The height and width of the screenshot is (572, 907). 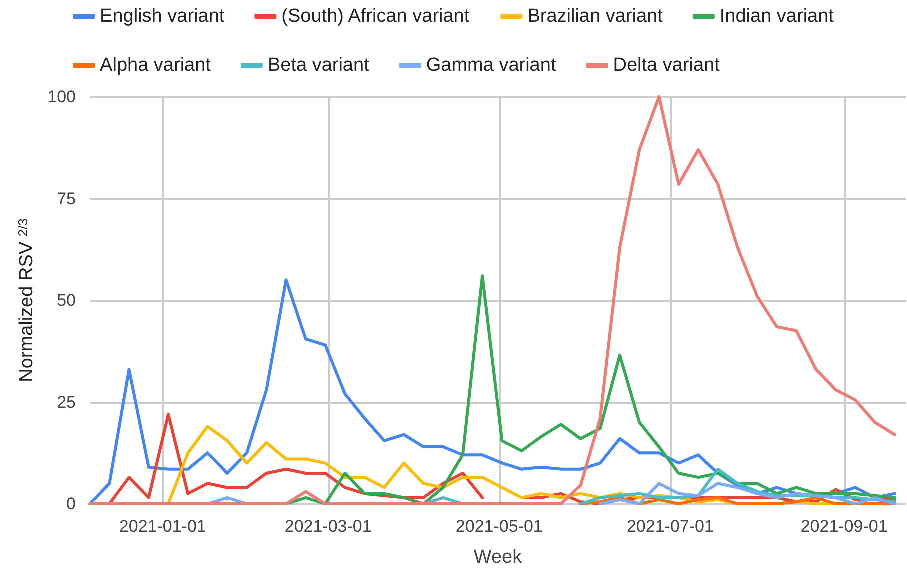 What do you see at coordinates (491, 65) in the screenshot?
I see `legend-label: Gamma variant` at bounding box center [491, 65].